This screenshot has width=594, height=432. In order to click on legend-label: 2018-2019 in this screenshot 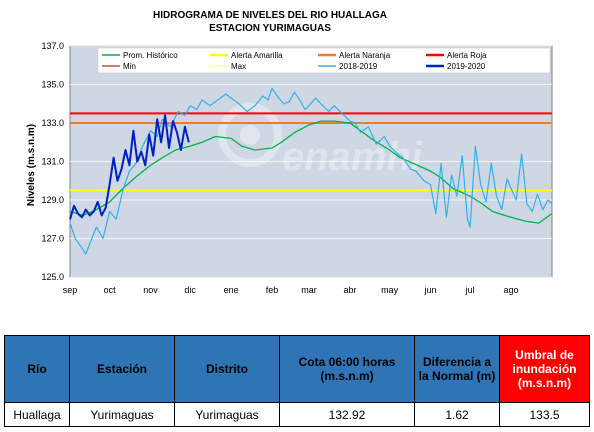, I will do `click(358, 66)`.